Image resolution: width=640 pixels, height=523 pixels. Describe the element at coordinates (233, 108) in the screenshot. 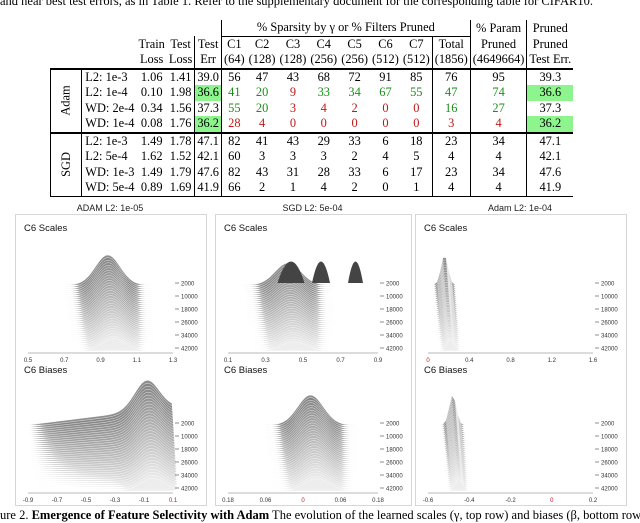

I see `layer-sparsity-cell: 55` at that location.